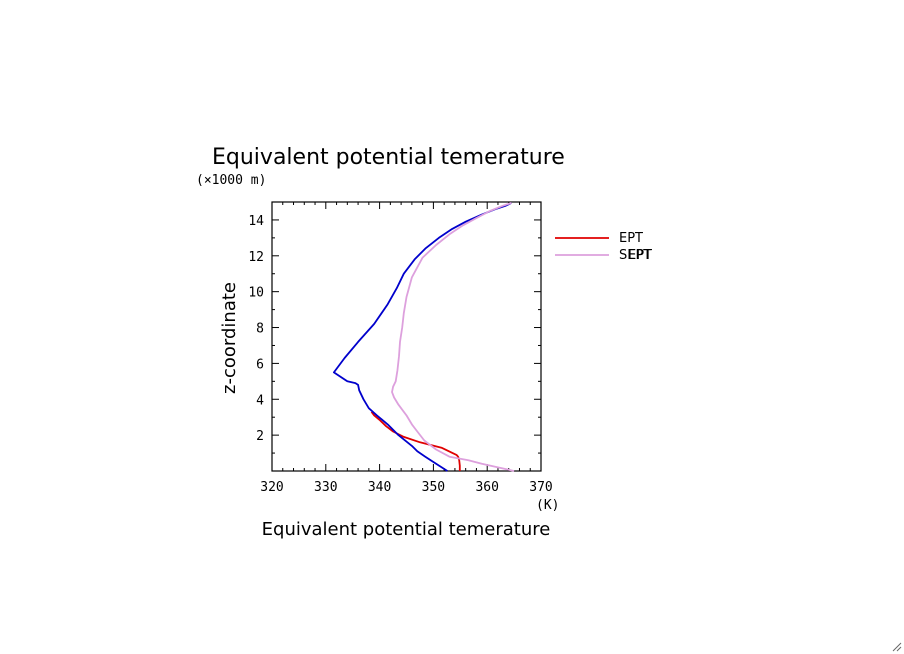  I want to click on x-tick-label: 340, so click(379, 487).